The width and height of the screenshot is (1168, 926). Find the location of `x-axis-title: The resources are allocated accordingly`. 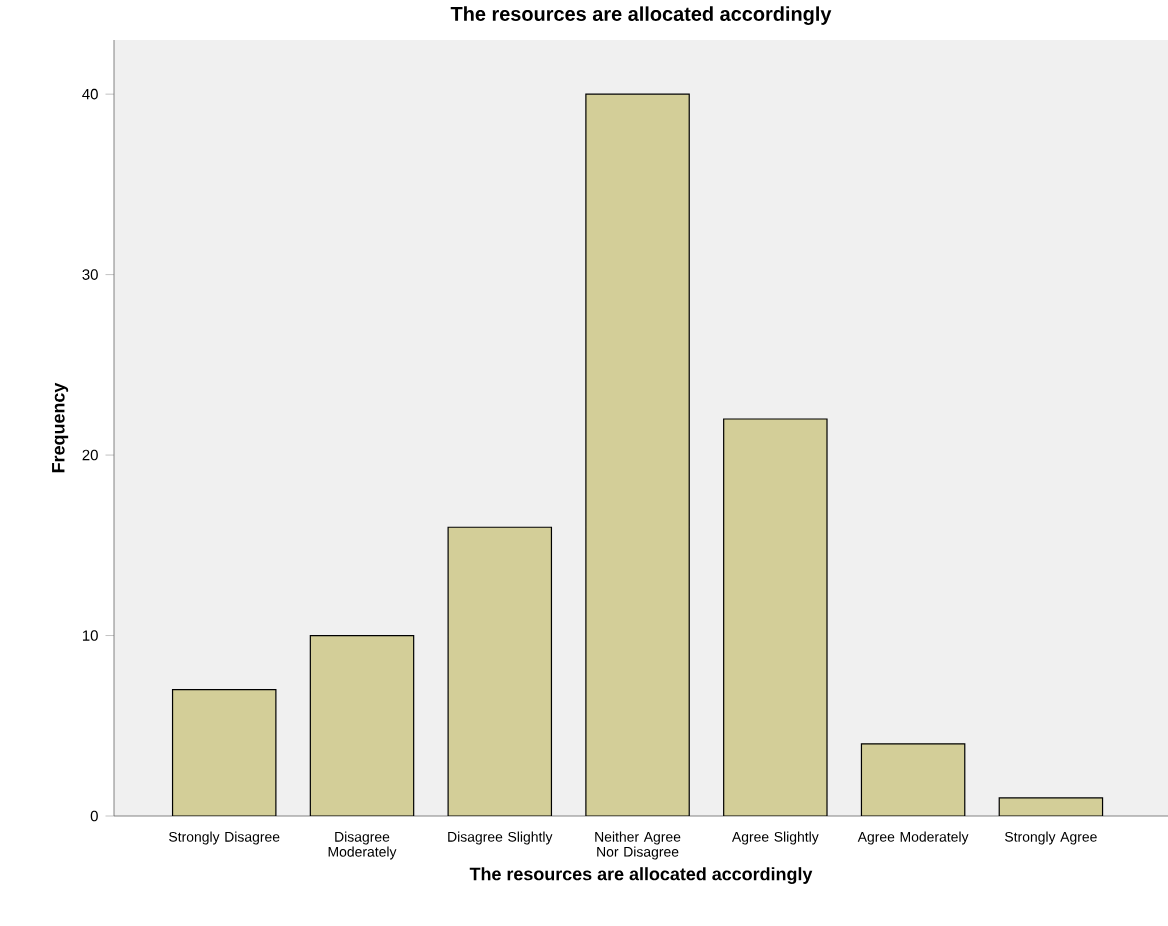

x-axis-title: The resources are allocated accordingly is located at coordinates (641, 875).